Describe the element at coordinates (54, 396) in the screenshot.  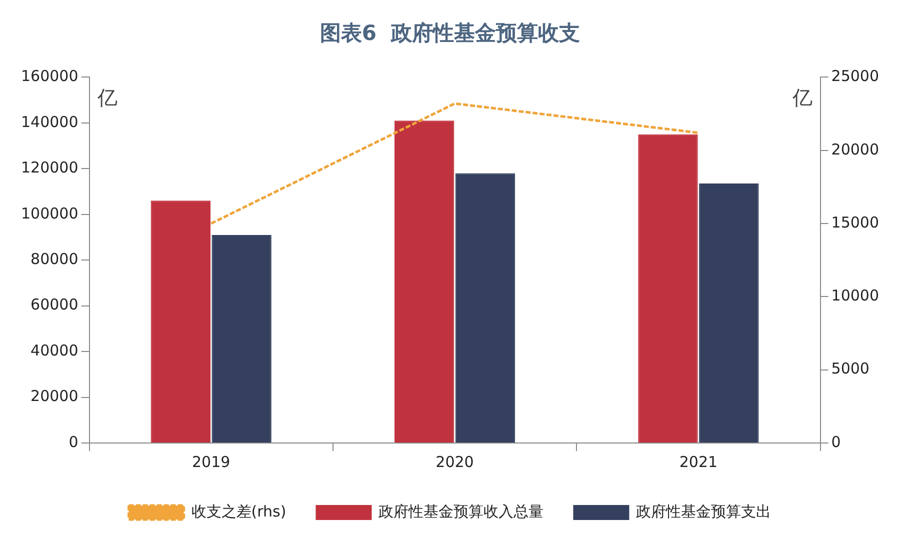
I see `y-tick-label: 20000` at that location.